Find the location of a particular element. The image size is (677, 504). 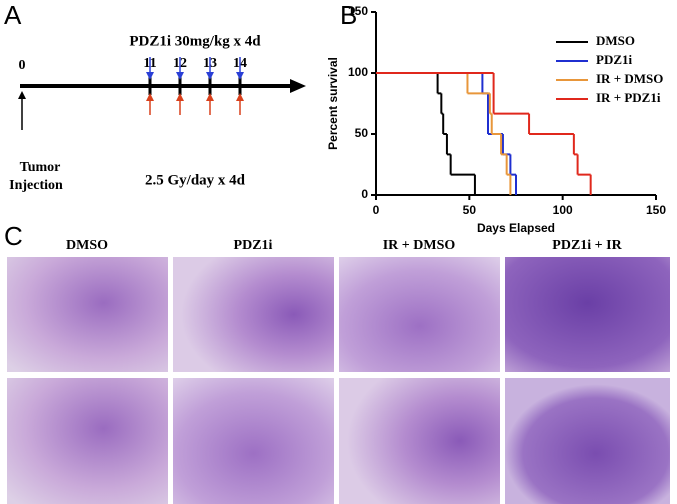

column-label: PDZ1i + IR is located at coordinates (587, 245).